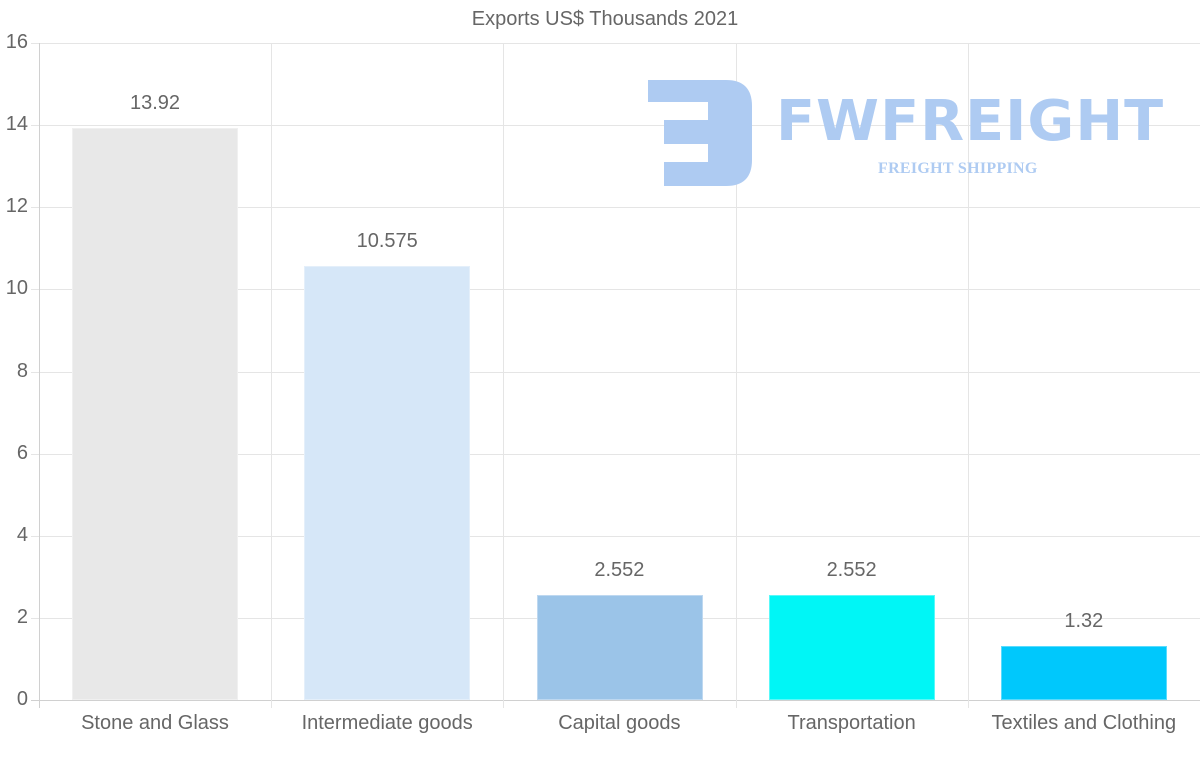  I want to click on y-tick-label: 0, so click(22, 699).